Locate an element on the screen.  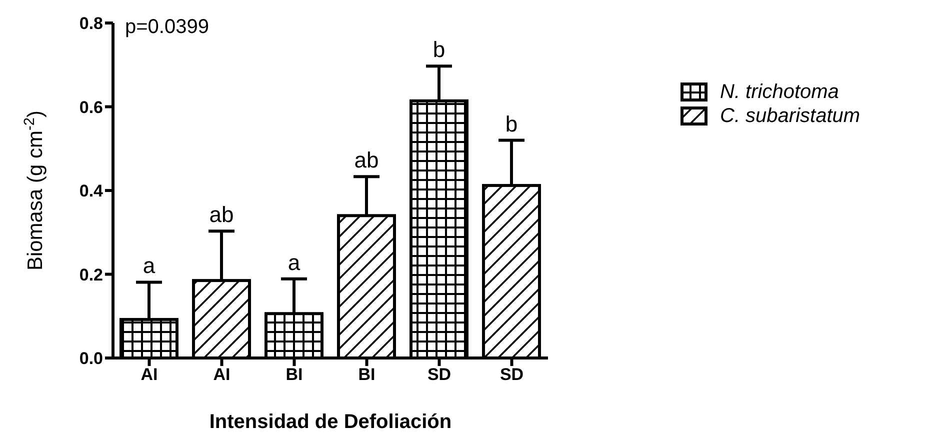
y-tick-label: 0.6 is located at coordinates (91, 107).